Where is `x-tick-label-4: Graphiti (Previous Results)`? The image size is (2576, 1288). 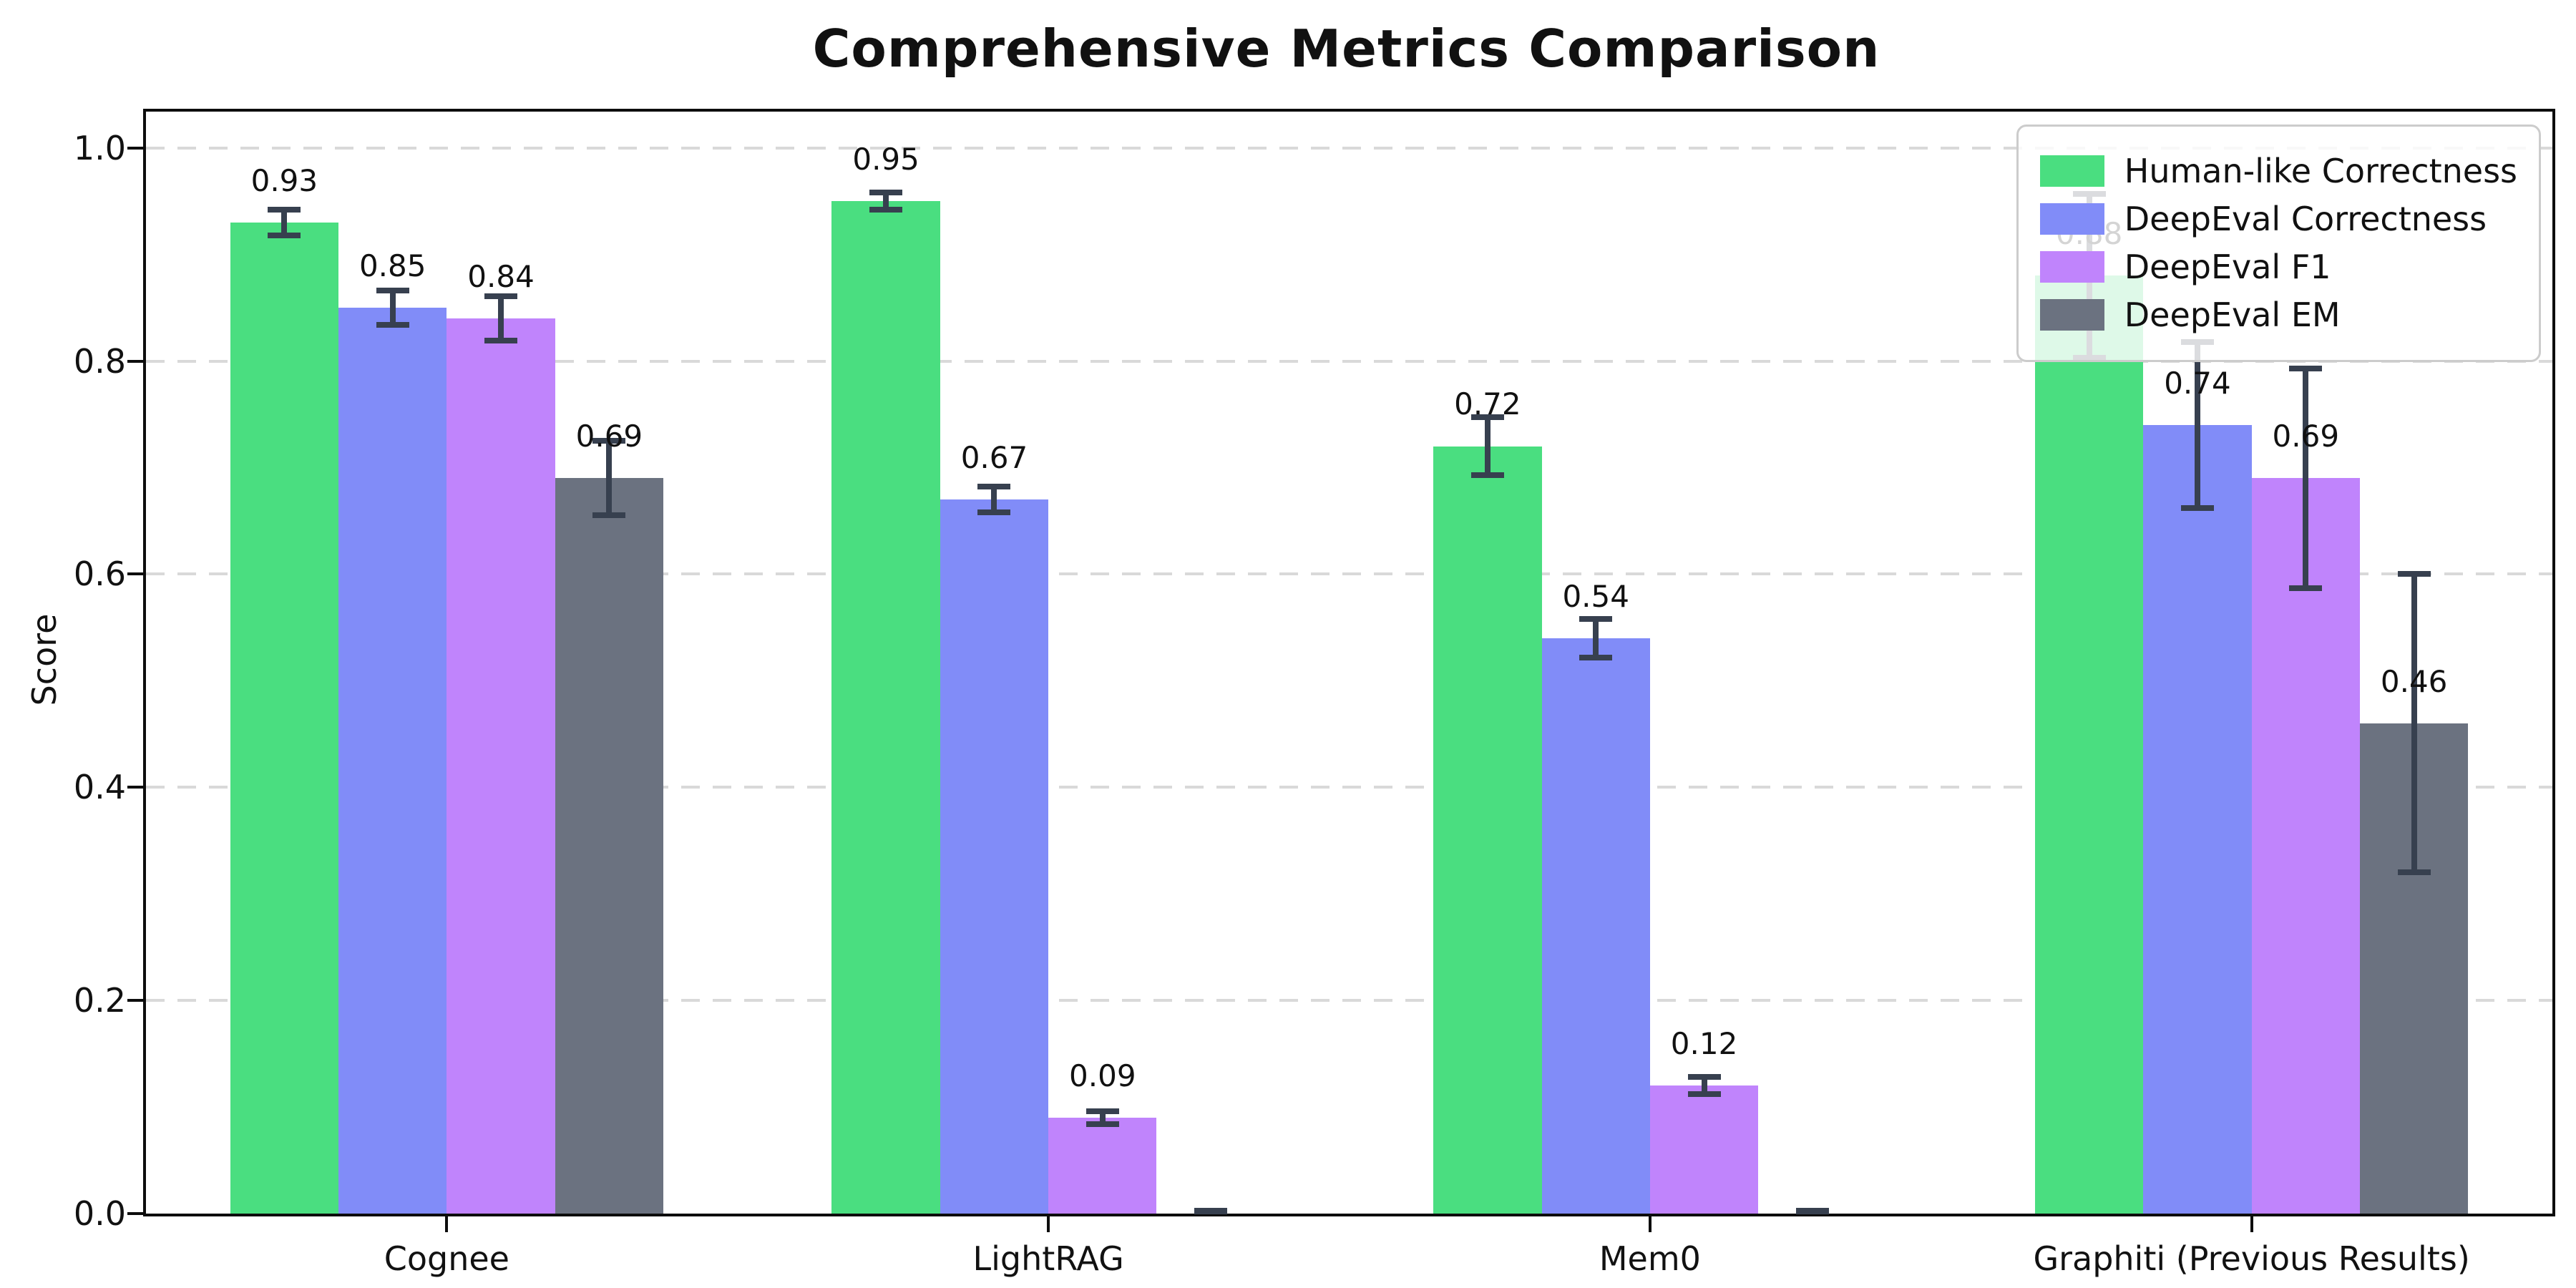
x-tick-label-4: Graphiti (Previous Results) is located at coordinates (2251, 1258).